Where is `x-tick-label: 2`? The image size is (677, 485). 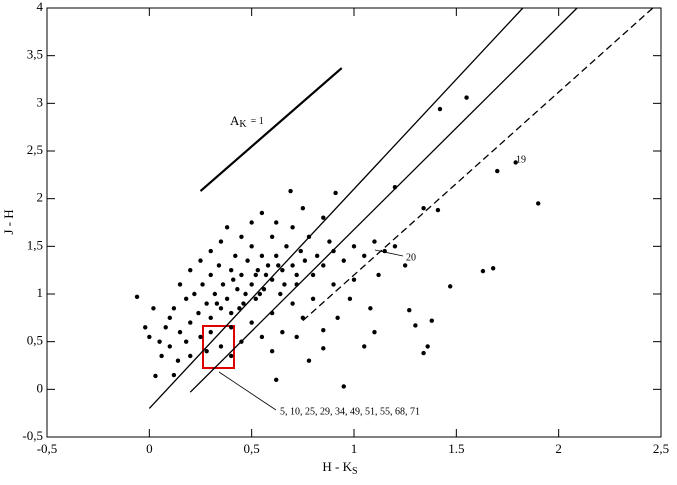 x-tick-label: 2 is located at coordinates (558, 448).